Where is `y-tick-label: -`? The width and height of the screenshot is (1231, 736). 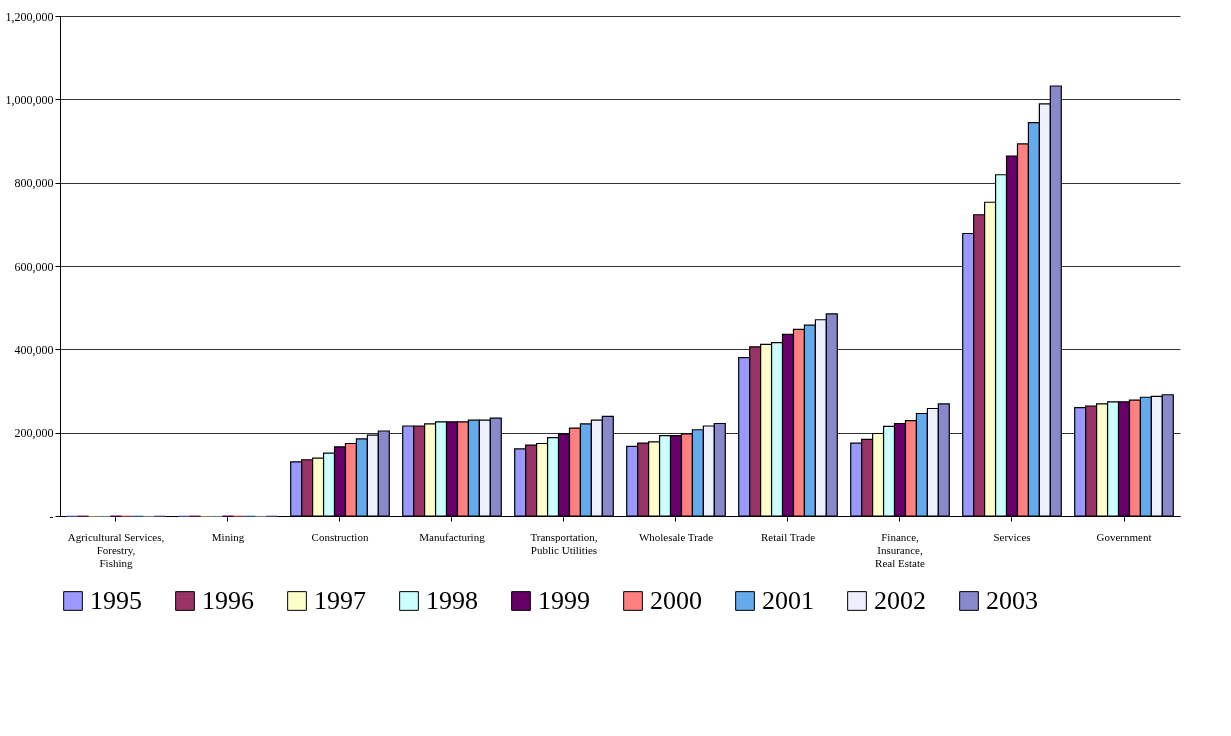 y-tick-label: - is located at coordinates (51, 516).